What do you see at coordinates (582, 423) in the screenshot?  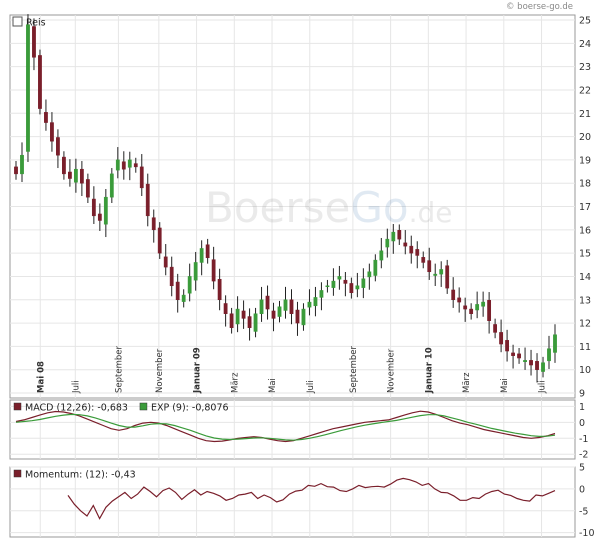 I see `macd-y-tick: 0` at bounding box center [582, 423].